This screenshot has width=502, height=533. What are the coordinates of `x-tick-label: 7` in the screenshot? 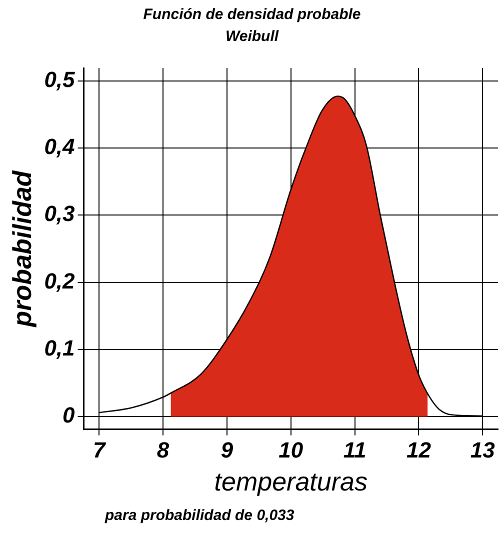 It's located at (100, 450).